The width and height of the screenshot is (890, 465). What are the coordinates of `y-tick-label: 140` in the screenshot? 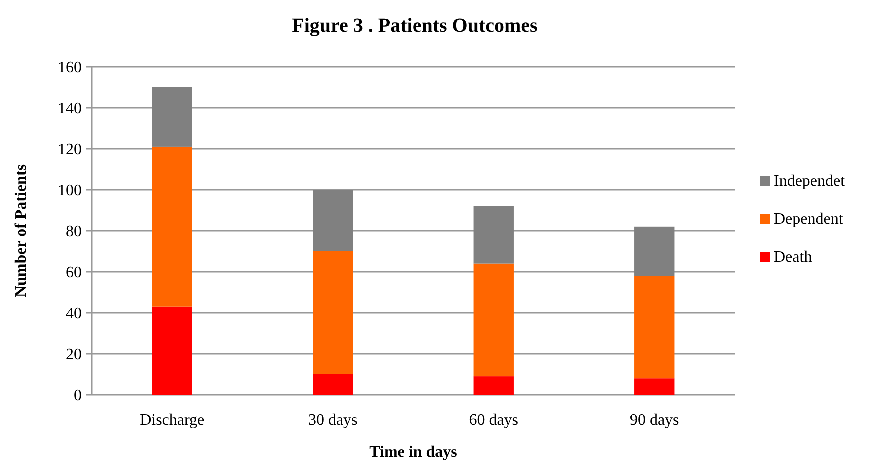 It's located at (70, 109).